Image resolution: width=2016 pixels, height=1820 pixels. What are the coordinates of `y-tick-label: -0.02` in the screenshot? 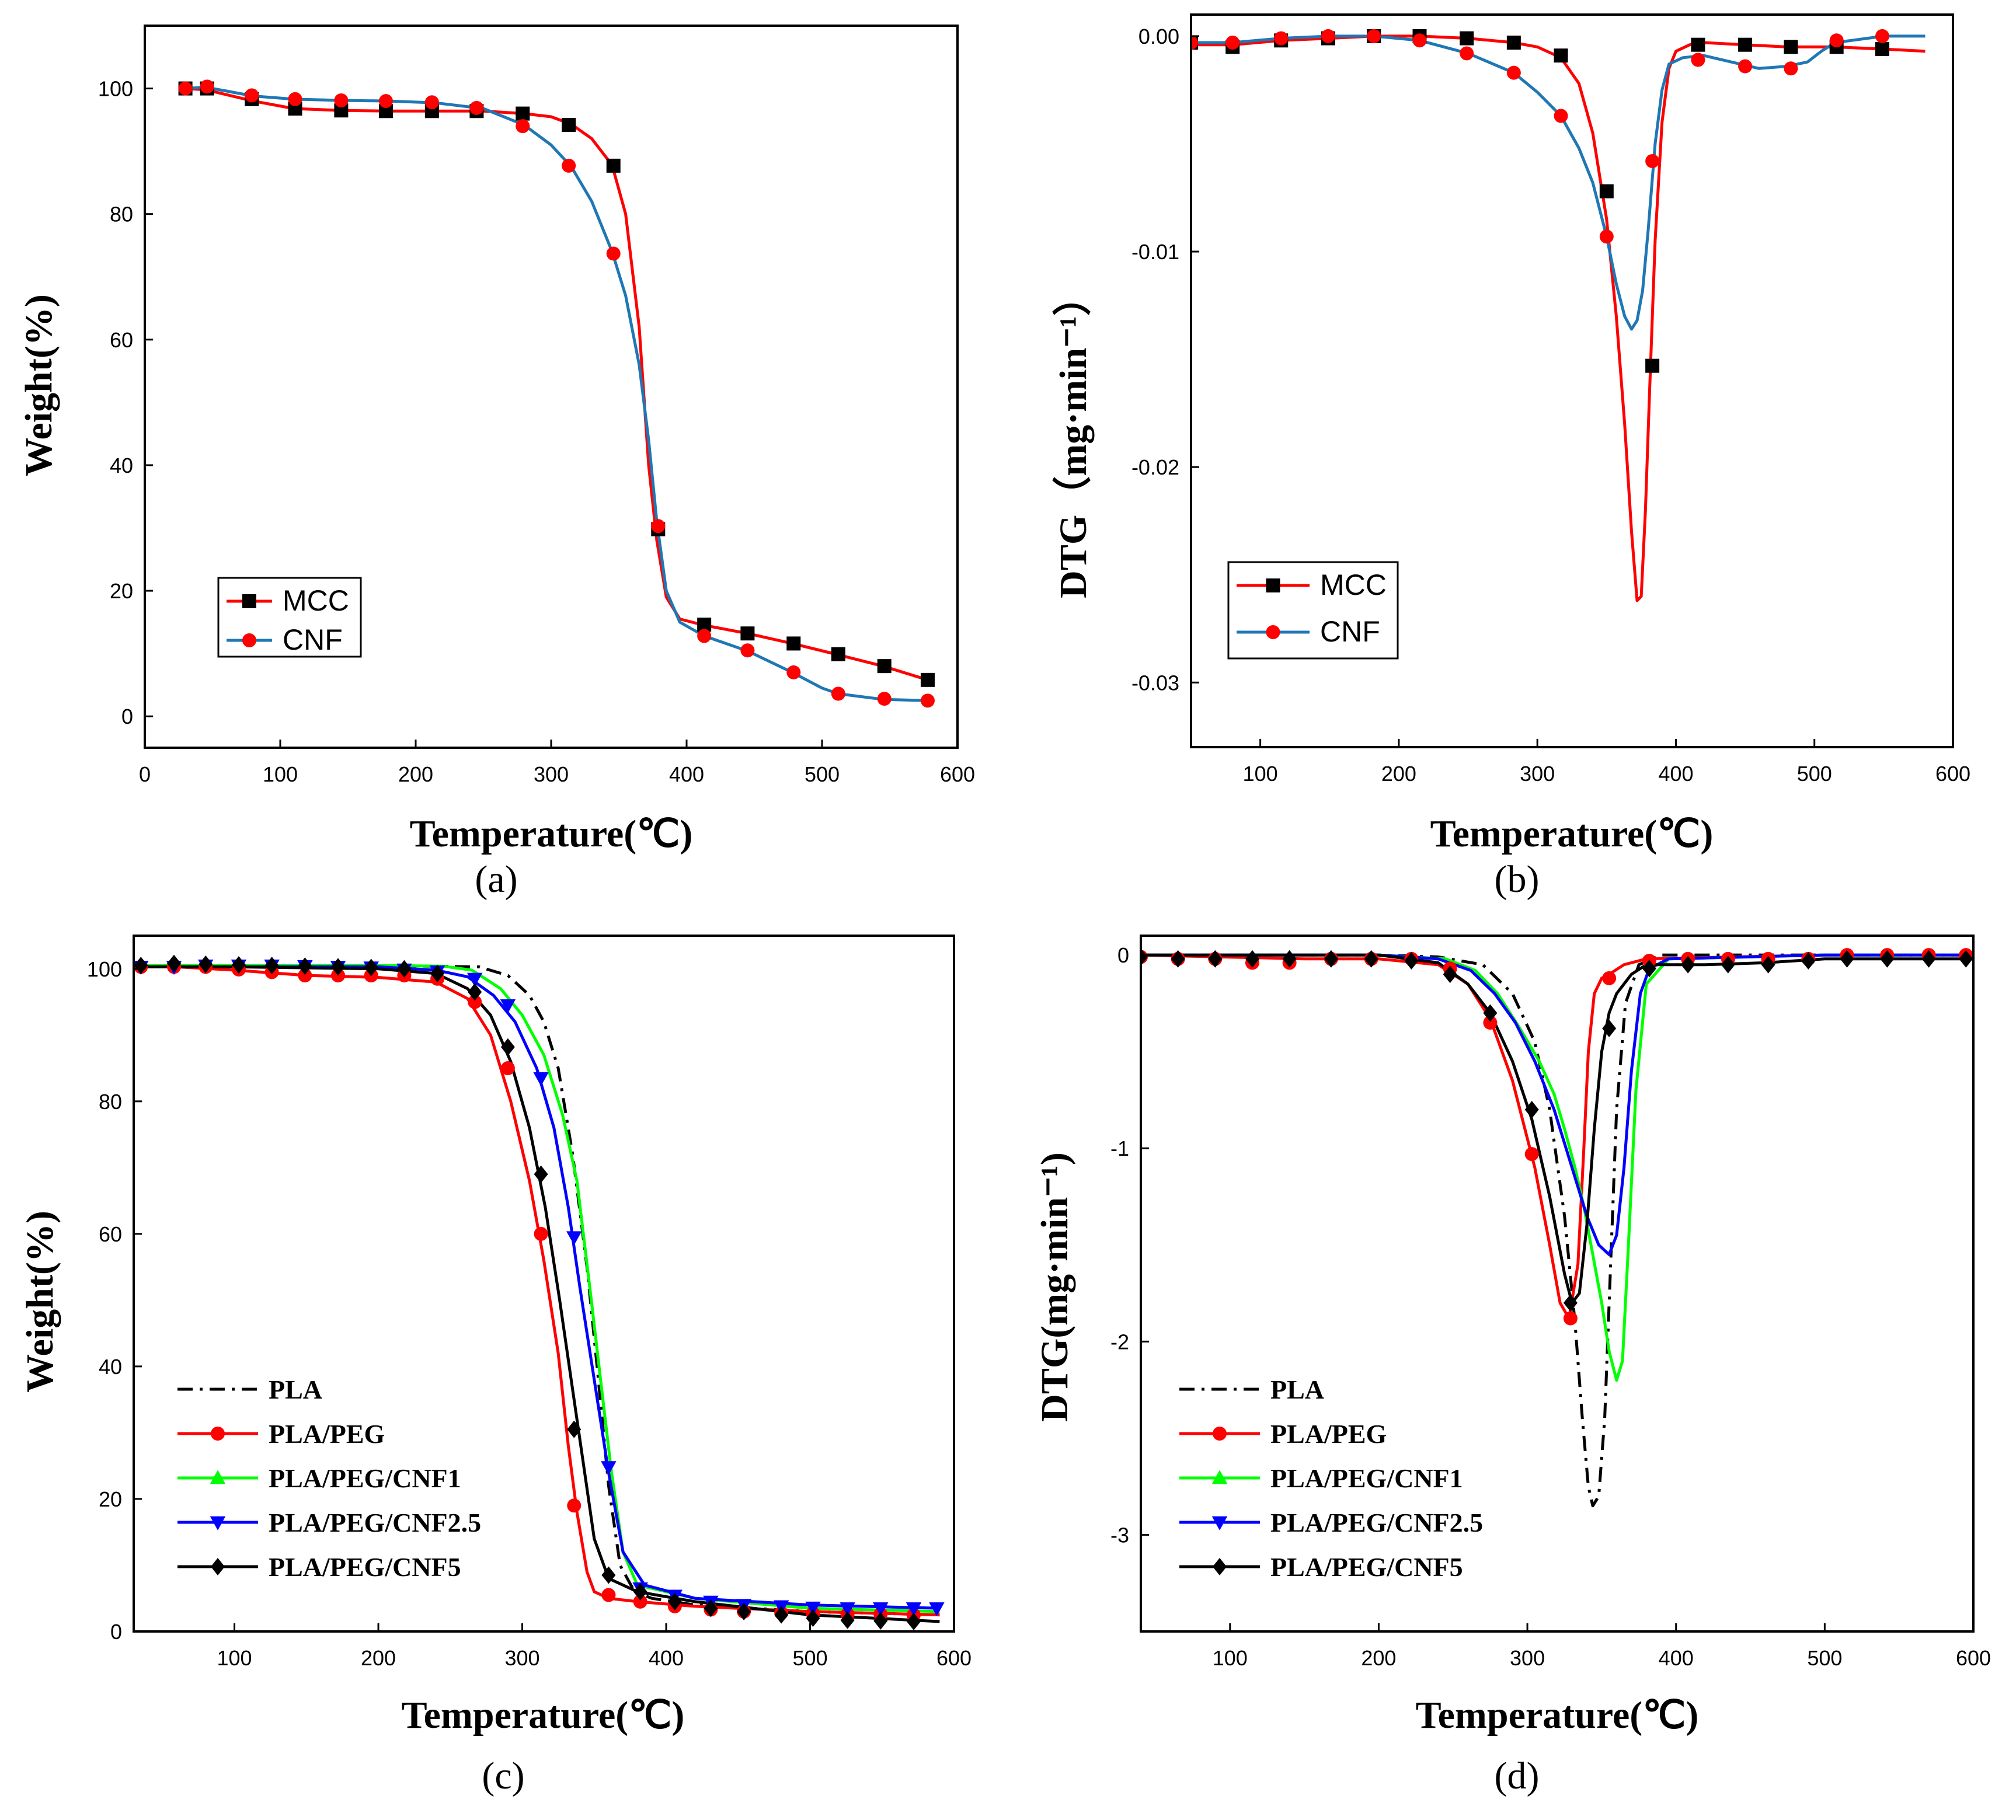 It's located at (1155, 467).